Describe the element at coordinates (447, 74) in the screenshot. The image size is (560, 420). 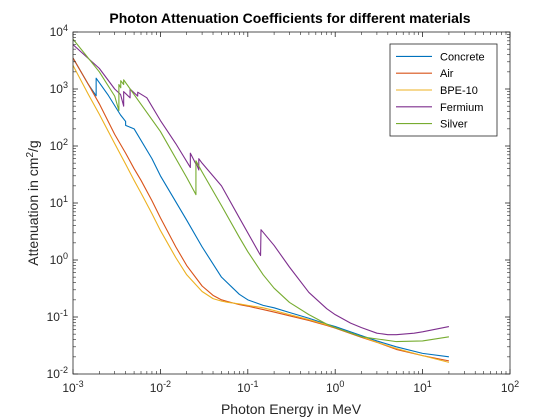
I see `legend-label-air: Air` at that location.